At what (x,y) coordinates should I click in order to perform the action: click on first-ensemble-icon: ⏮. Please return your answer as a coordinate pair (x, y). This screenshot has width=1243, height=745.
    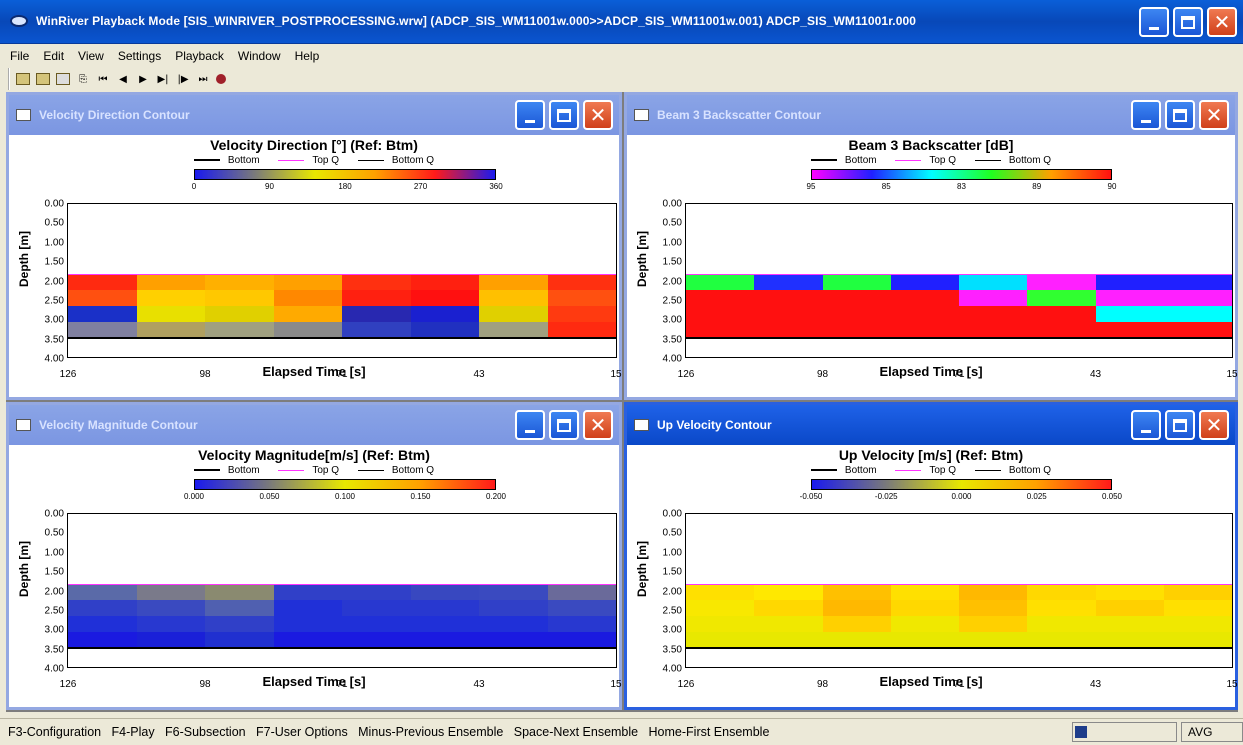
    Looking at the image, I should click on (103, 79).